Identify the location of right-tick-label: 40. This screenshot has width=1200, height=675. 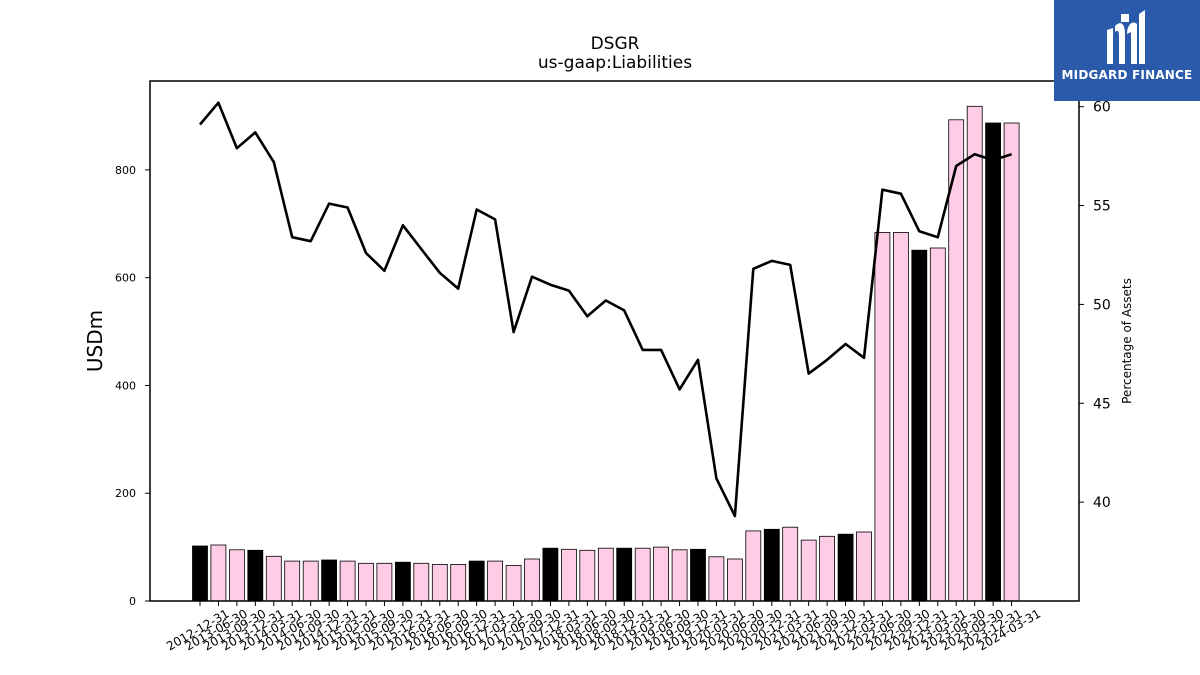
(1102, 503).